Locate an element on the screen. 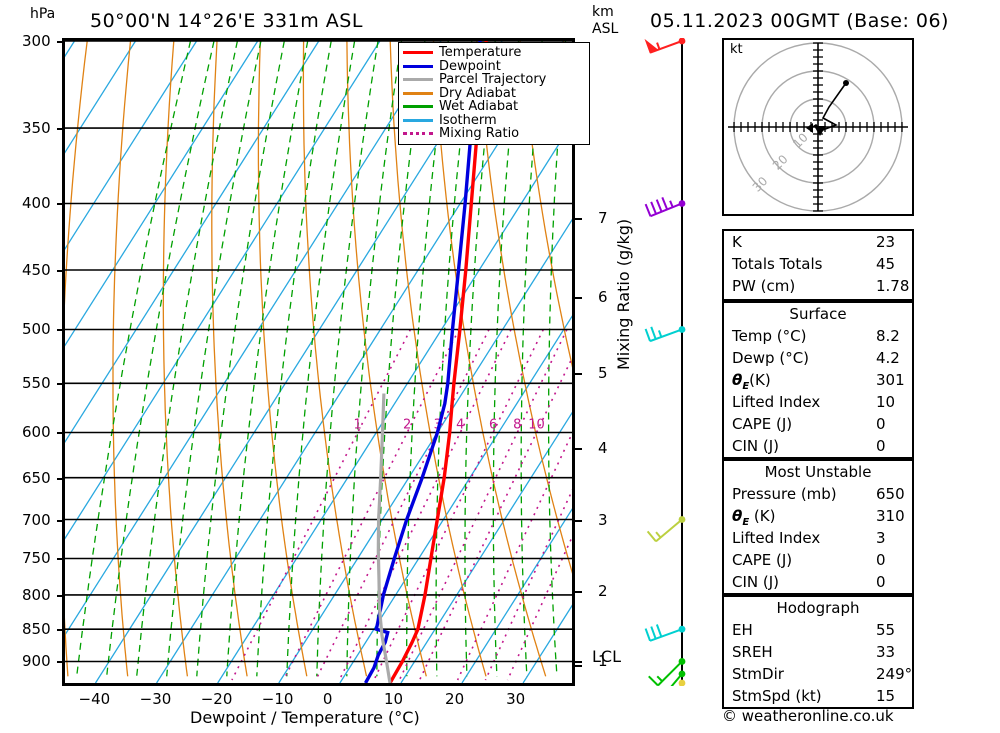 The width and height of the screenshot is (1000, 733). legend-item-dry-adiabat: Dry Adiabat is located at coordinates (494, 94).